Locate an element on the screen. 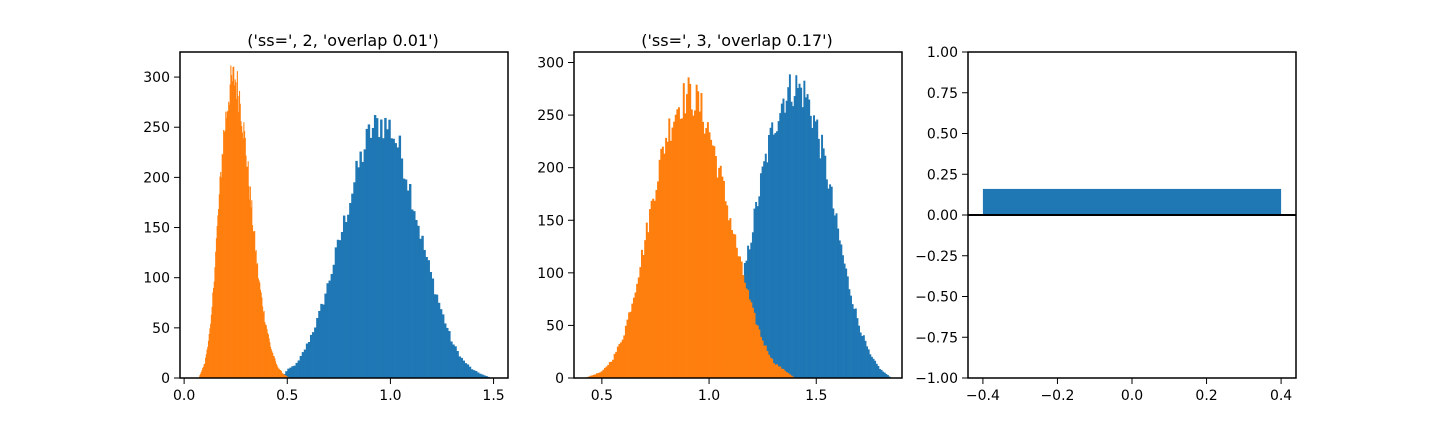 The image size is (1440, 432). x-tick-label: 0.2 is located at coordinates (1206, 396).